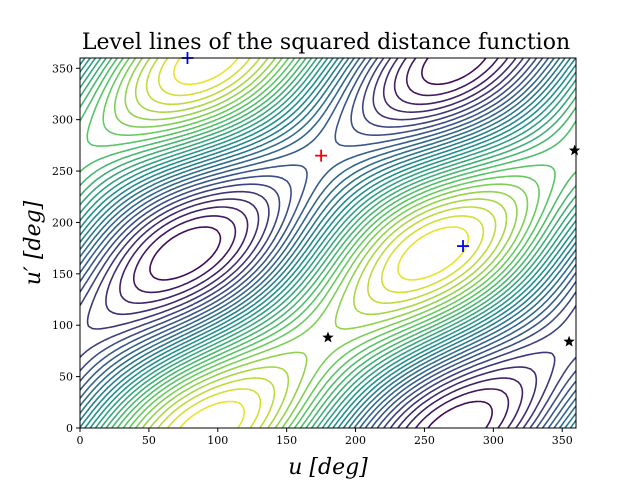 This screenshot has width=640, height=480. I want to click on x-tick-label: 300, so click(493, 440).